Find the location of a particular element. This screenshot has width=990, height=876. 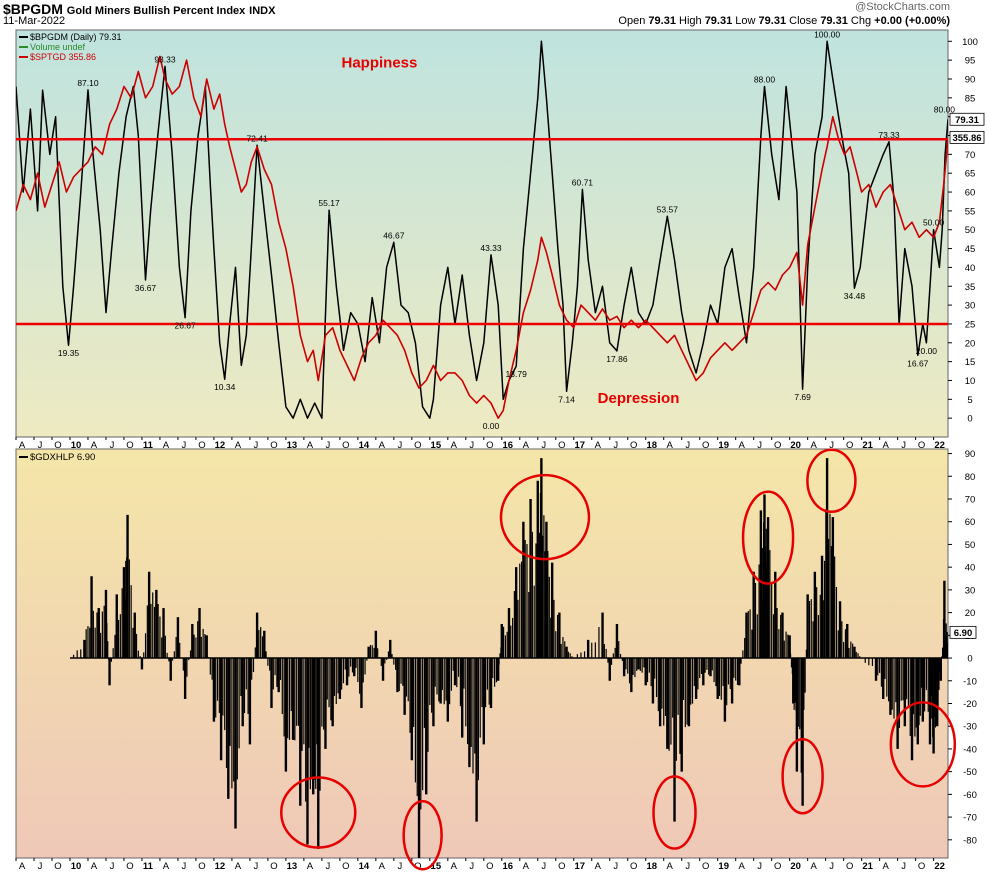

lower-ytick-label: -50 is located at coordinates (970, 772).